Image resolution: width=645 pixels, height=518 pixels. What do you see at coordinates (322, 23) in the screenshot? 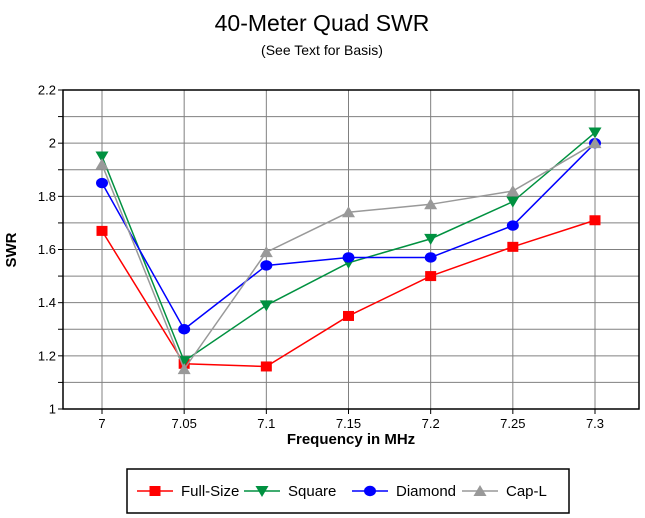
I see `chart-title: 40-Meter Quad SWR` at bounding box center [322, 23].